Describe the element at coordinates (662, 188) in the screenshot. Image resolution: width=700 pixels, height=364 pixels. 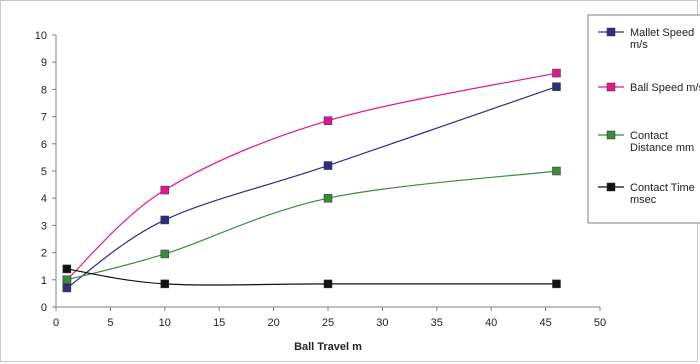
I see `legend-label: Contact Time` at that location.